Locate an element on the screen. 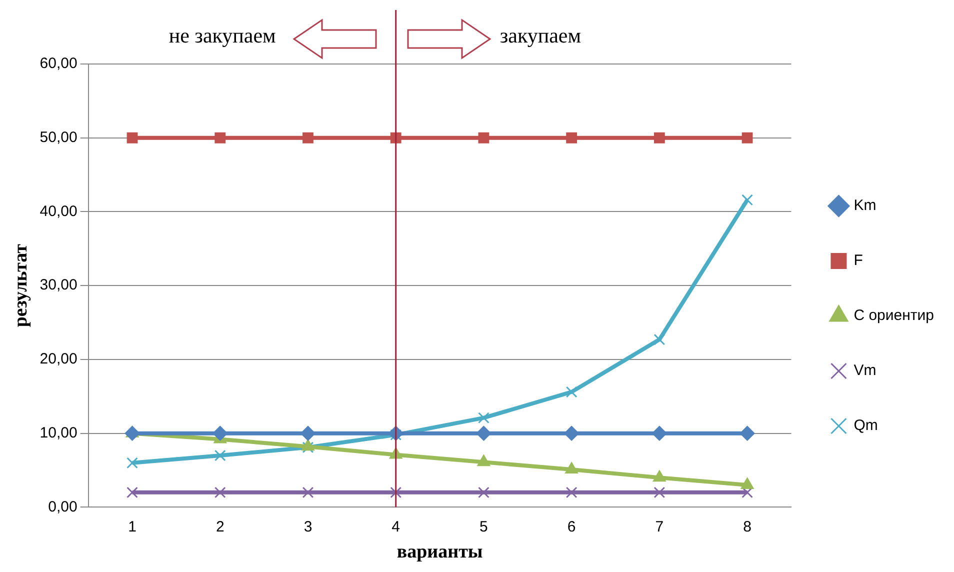  legend-label: Km is located at coordinates (865, 205).